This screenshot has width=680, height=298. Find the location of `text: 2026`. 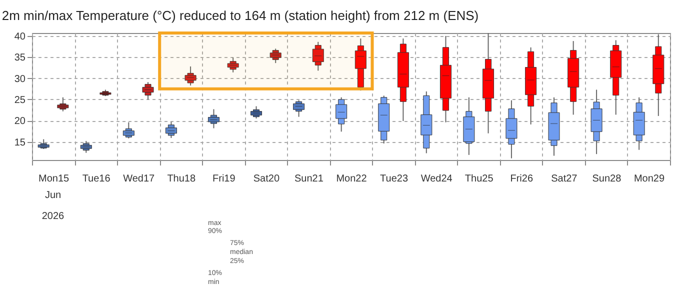

text: 2026 is located at coordinates (53, 216).